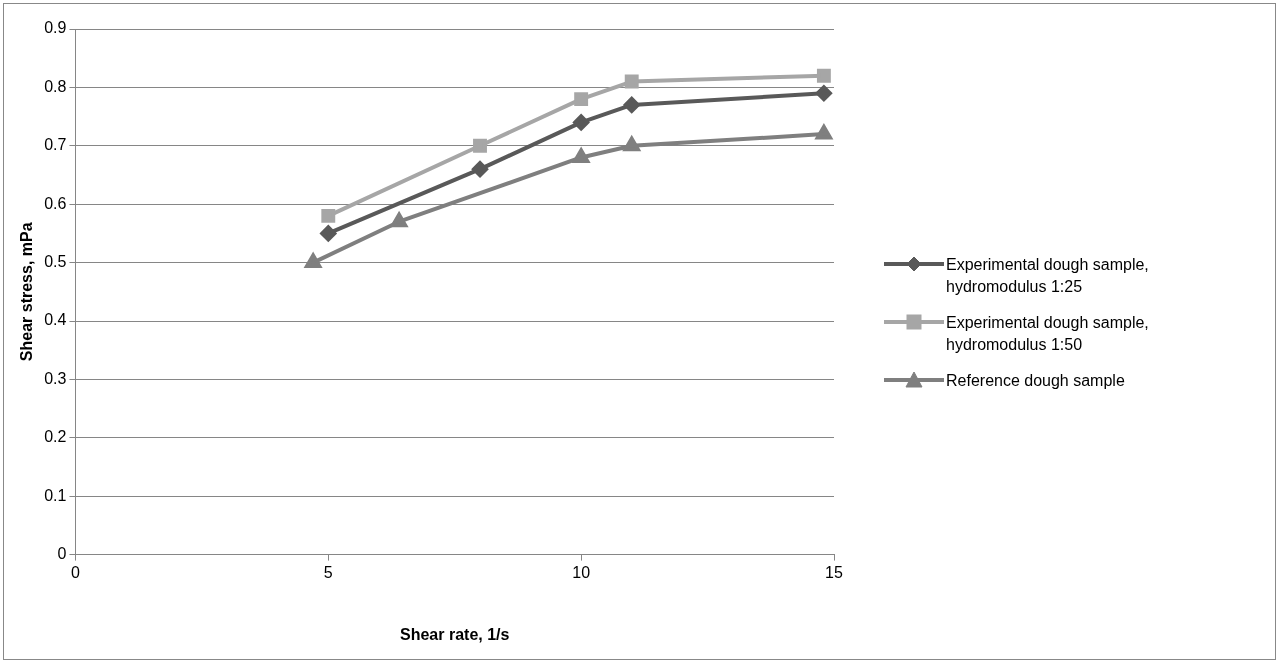 The height and width of the screenshot is (663, 1279). I want to click on legend-label: Experimental dough sample, hydromodulus 1:25, so click(1048, 276).